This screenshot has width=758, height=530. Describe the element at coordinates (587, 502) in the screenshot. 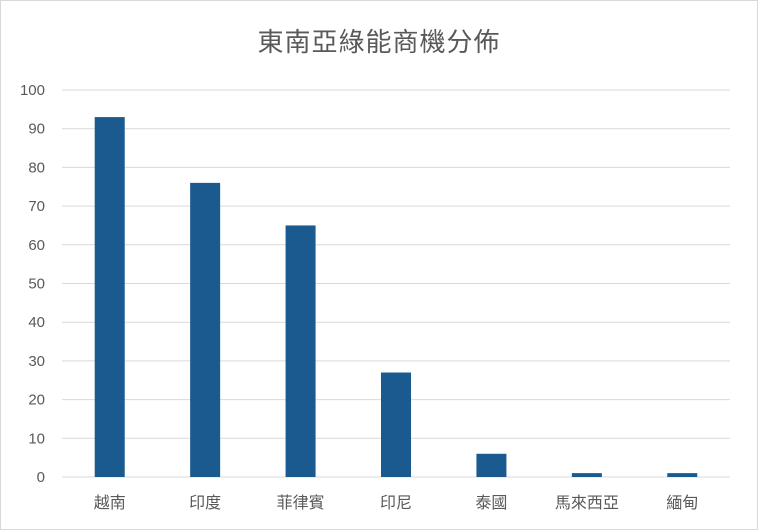

I see `x-tick-label: 馬來西亞` at that location.